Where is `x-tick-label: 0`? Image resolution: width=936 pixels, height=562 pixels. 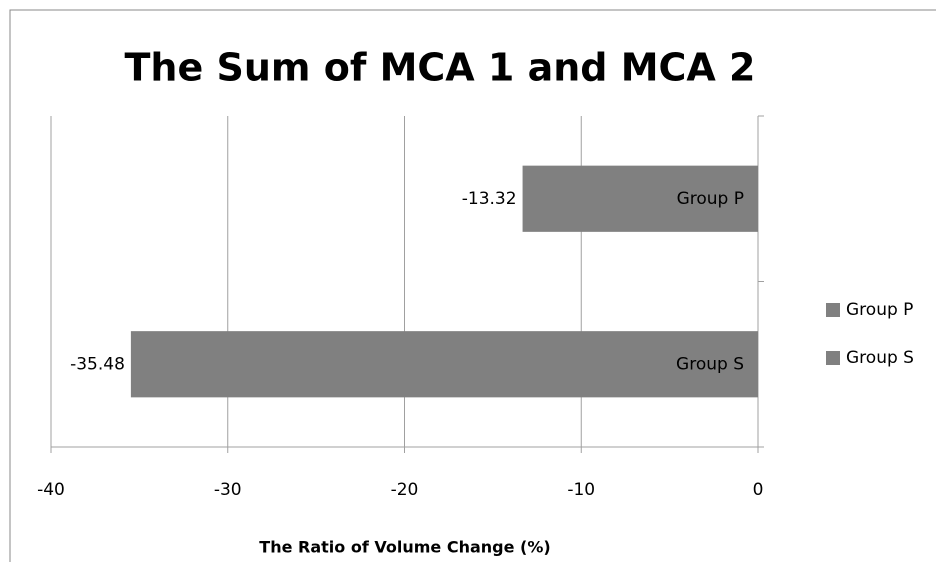 x-tick-label: 0 is located at coordinates (758, 490).